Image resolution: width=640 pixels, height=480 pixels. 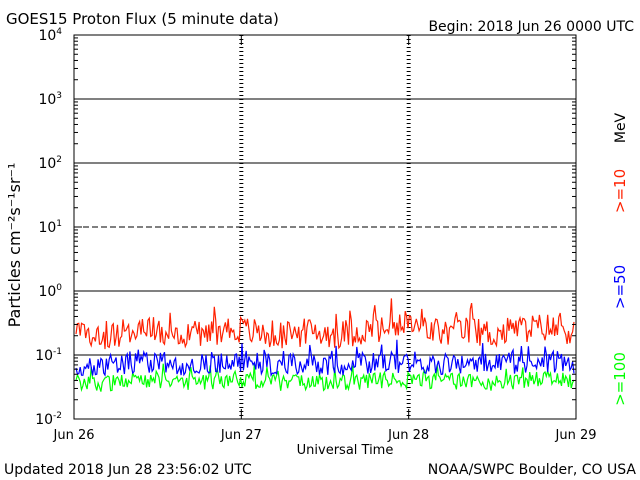 I want to click on y-tick-label: 100, so click(x=50, y=291).